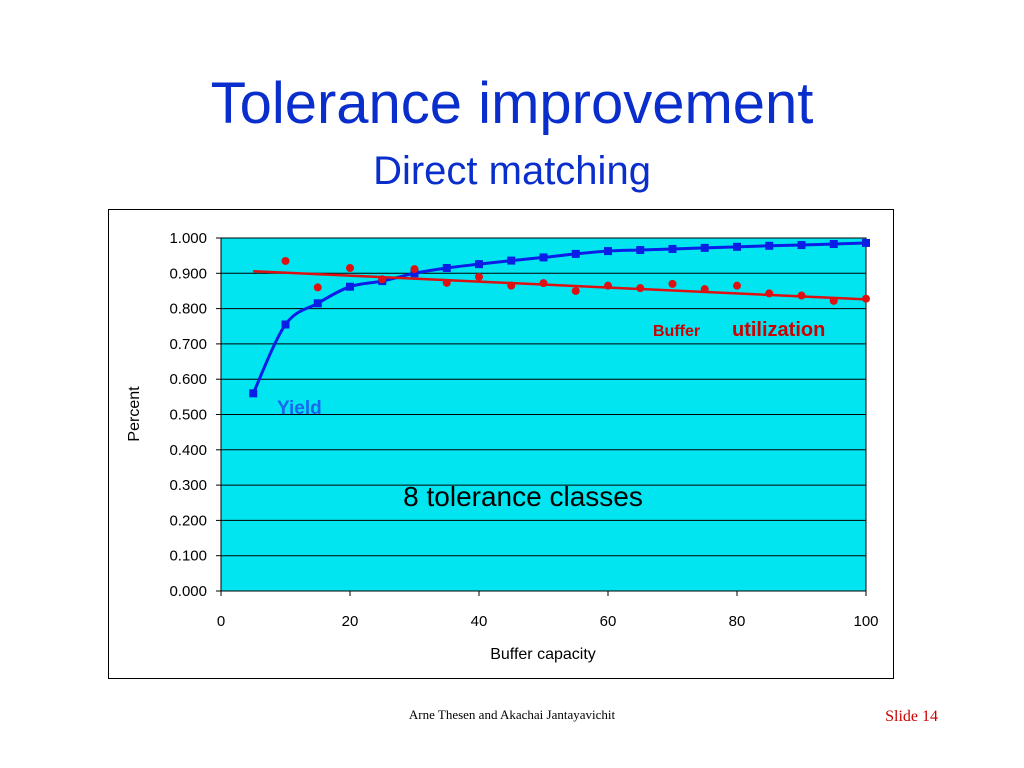 This screenshot has height=768, width=1024. Describe the element at coordinates (188, 485) in the screenshot. I see `y-tick-label: 0.300` at that location.